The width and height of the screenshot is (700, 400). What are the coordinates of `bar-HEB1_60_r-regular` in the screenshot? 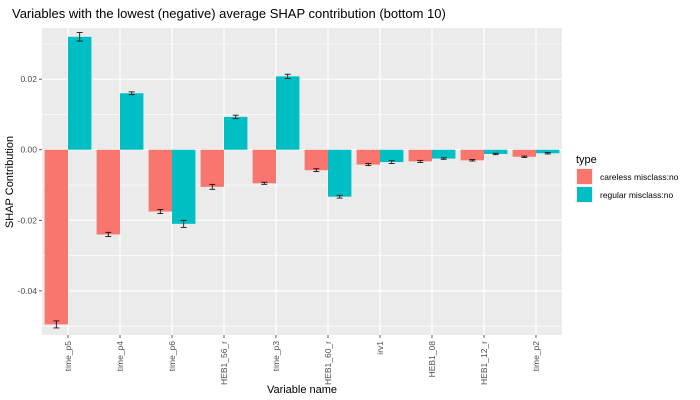 It's located at (340, 173).